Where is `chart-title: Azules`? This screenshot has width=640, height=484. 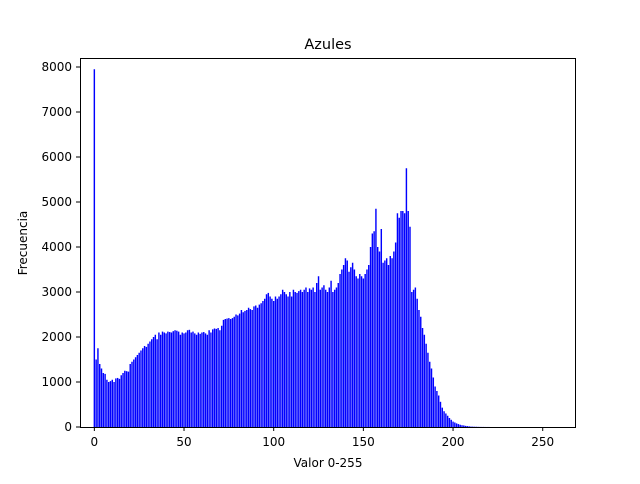
chart-title: Azules is located at coordinates (327, 45).